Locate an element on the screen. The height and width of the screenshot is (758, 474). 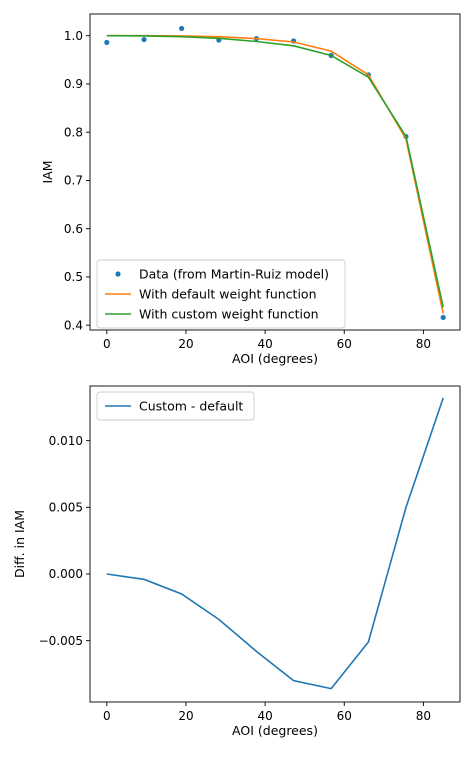
legend-label: Data (from Martin-Ruiz model) is located at coordinates (234, 273).